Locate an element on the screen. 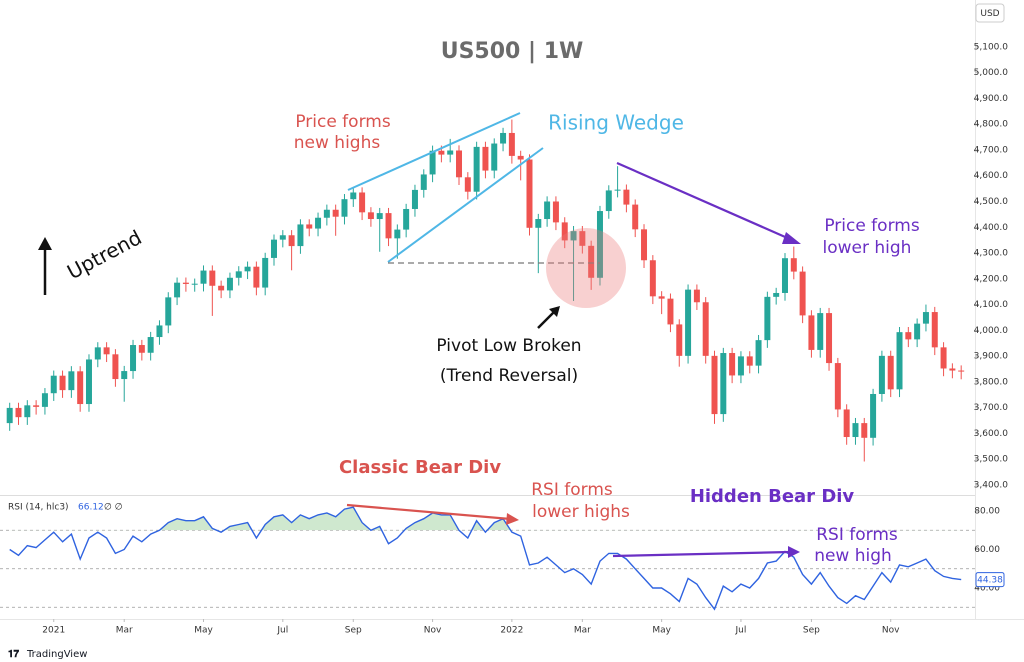  pivot-arrow is located at coordinates (546, 320).